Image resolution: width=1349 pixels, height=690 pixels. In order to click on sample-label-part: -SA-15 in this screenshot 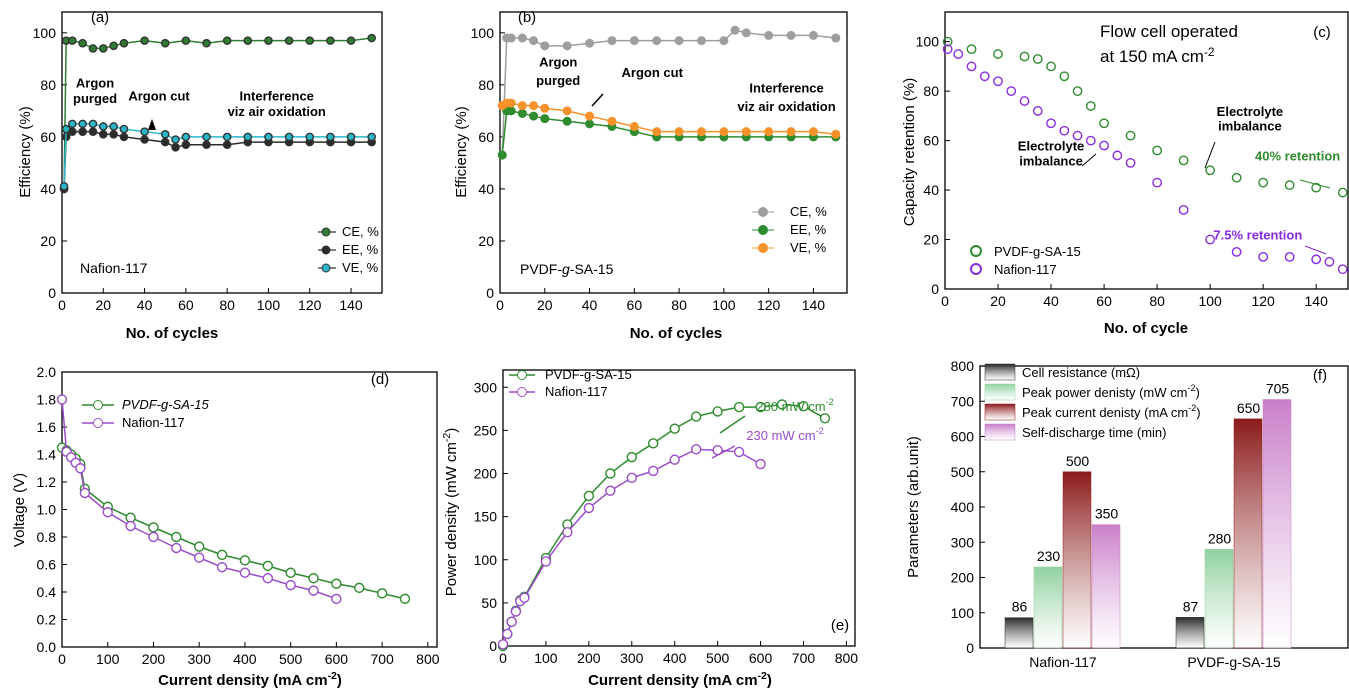, I will do `click(592, 269)`.